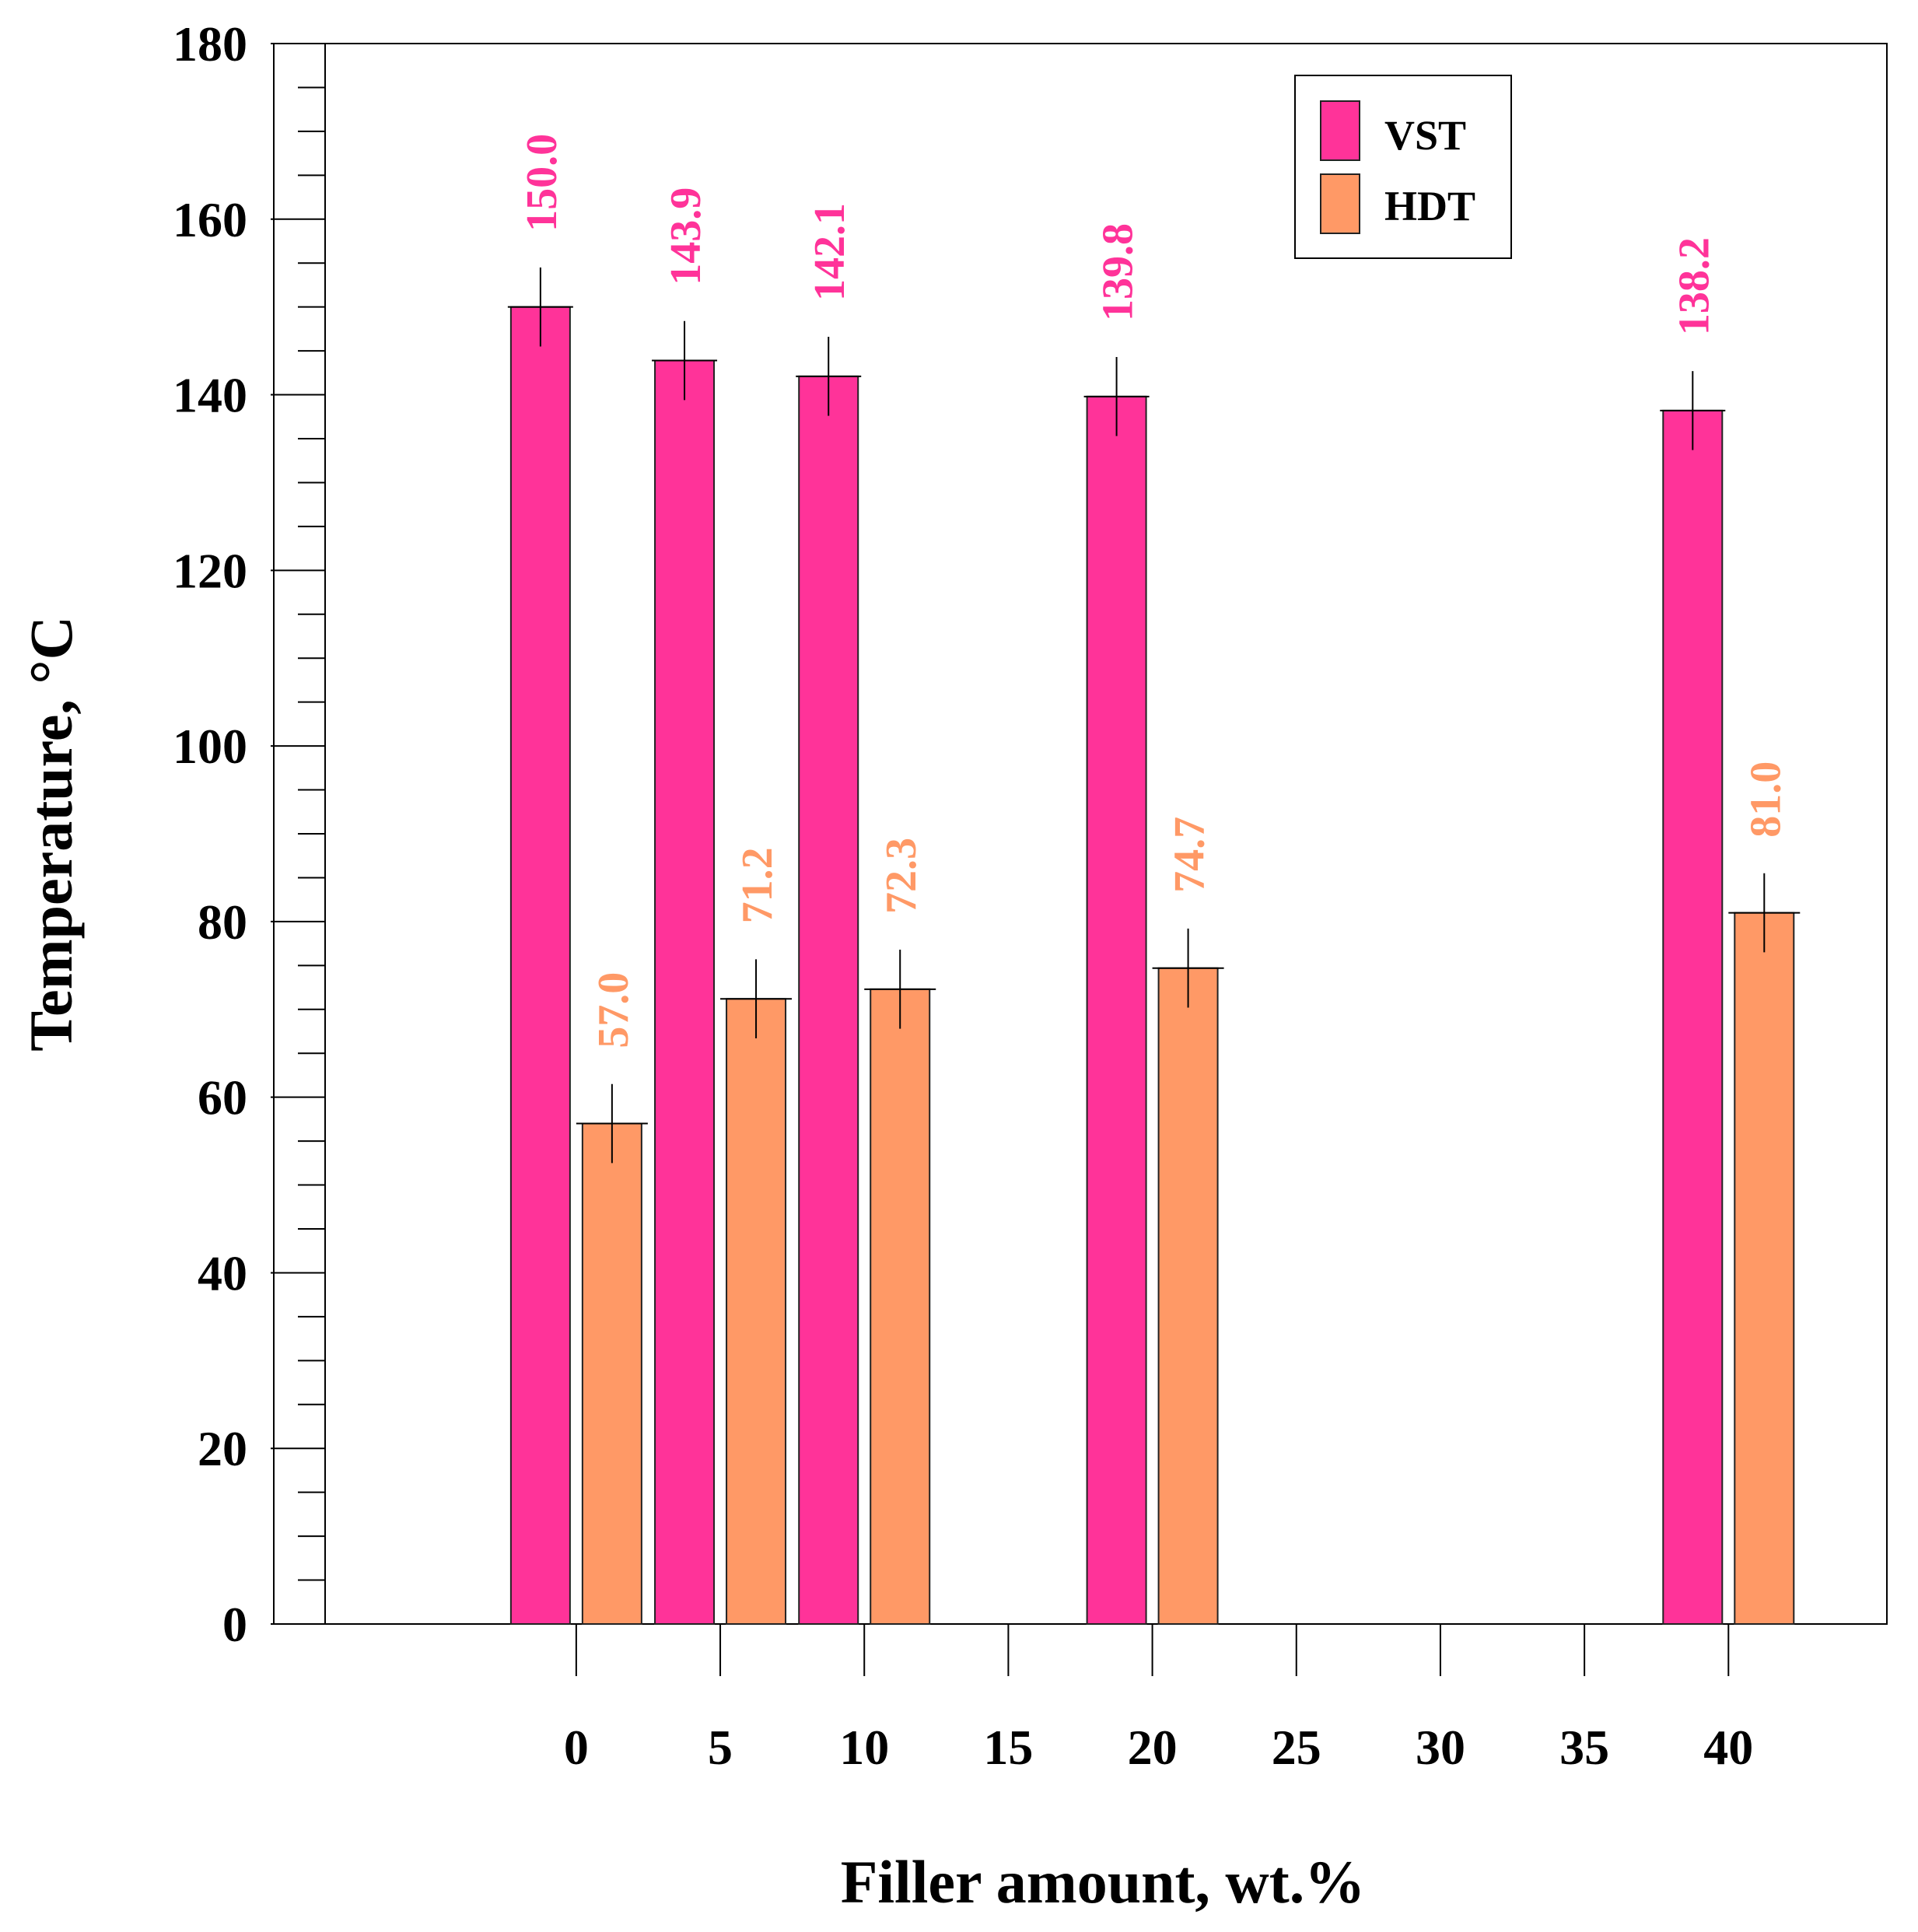 The image size is (1918, 1932). I want to click on y-tick-label: 140, so click(210, 396).